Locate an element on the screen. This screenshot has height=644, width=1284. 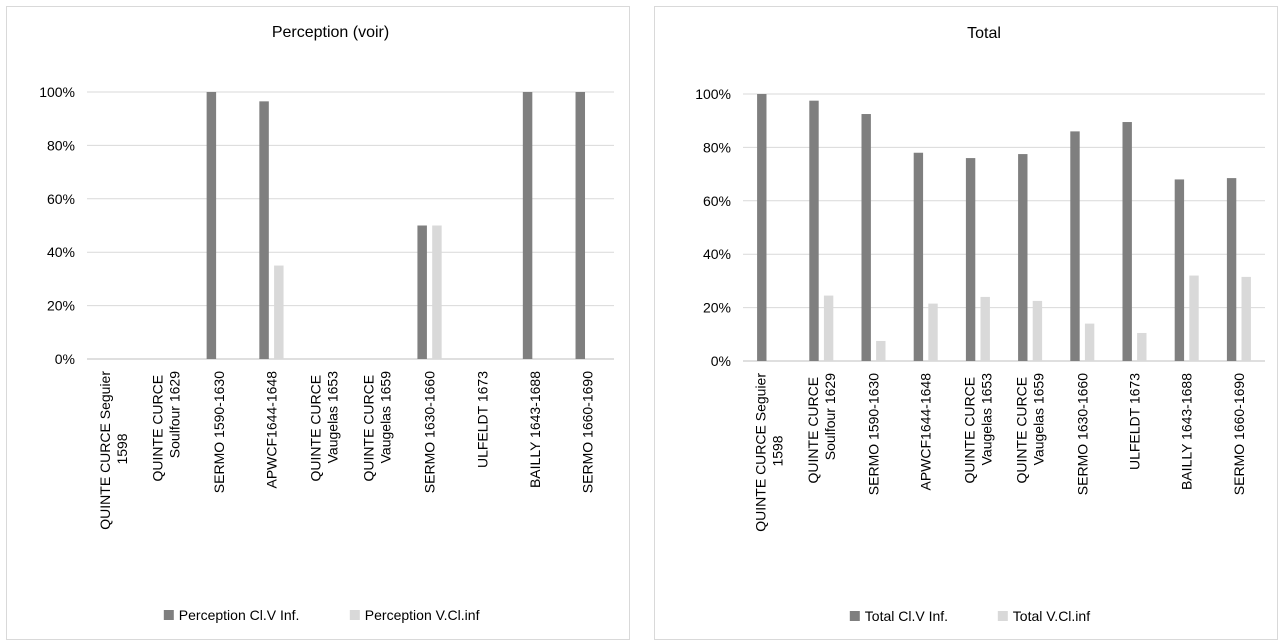
x-tick-label-line: SERMO 1630-1660 is located at coordinates (1082, 434).